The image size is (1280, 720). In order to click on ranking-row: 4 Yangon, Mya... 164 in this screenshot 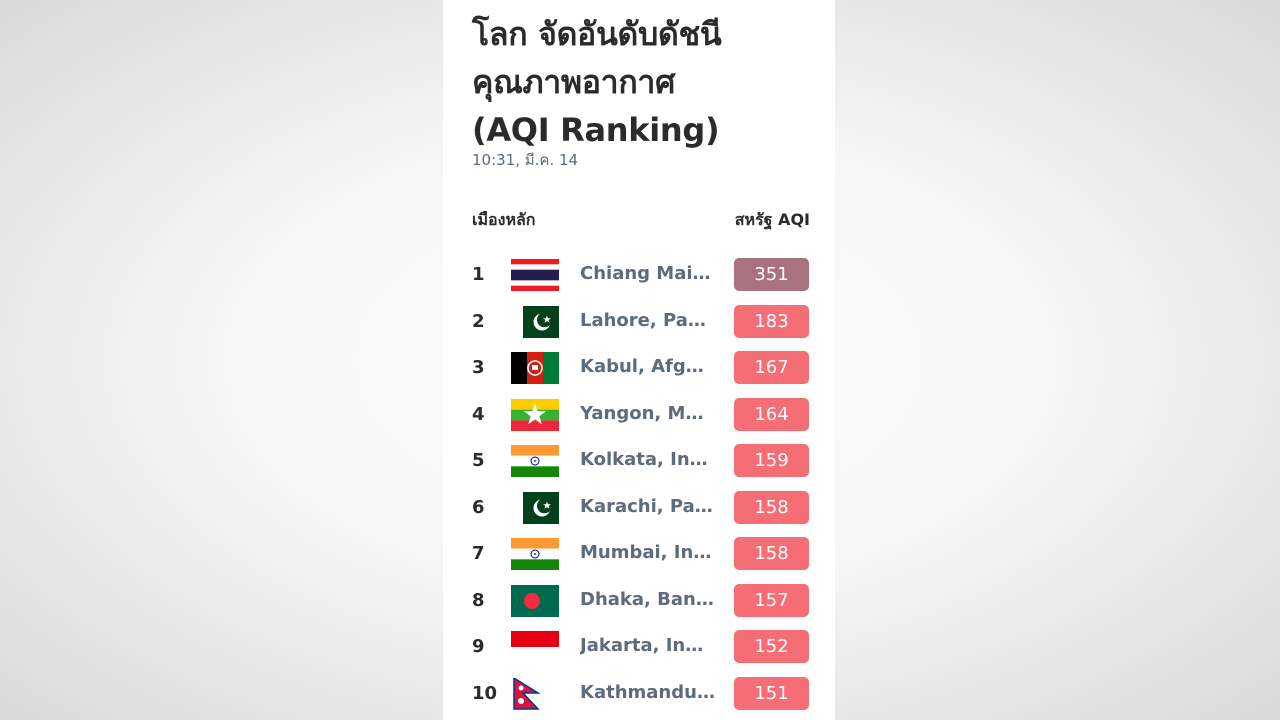, I will do `click(639, 415)`.